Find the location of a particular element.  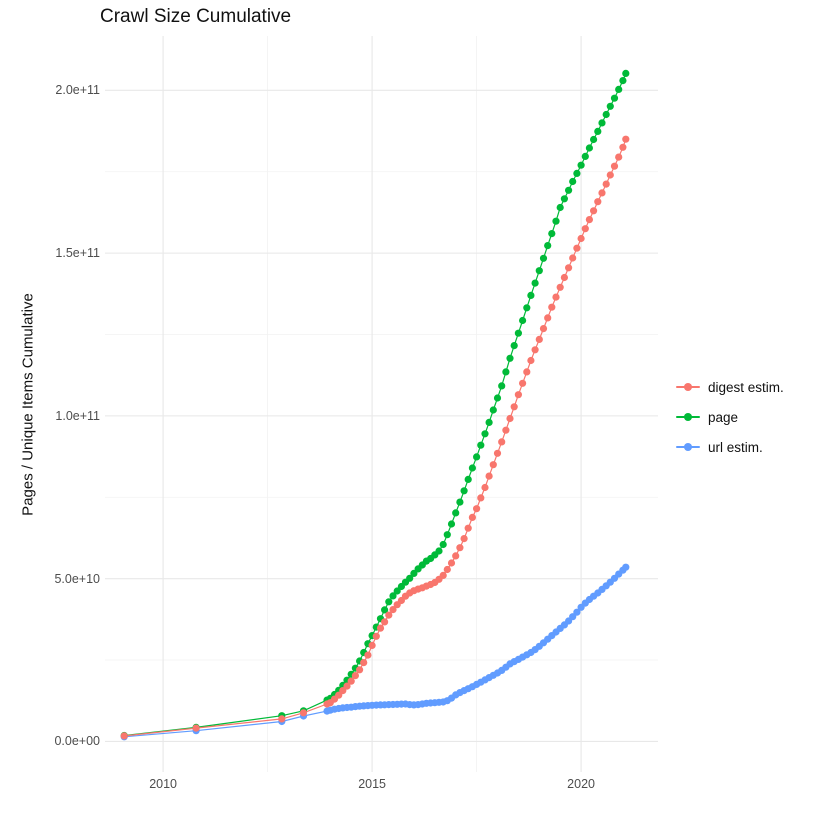

x-tick-label: 2020 is located at coordinates (581, 784).